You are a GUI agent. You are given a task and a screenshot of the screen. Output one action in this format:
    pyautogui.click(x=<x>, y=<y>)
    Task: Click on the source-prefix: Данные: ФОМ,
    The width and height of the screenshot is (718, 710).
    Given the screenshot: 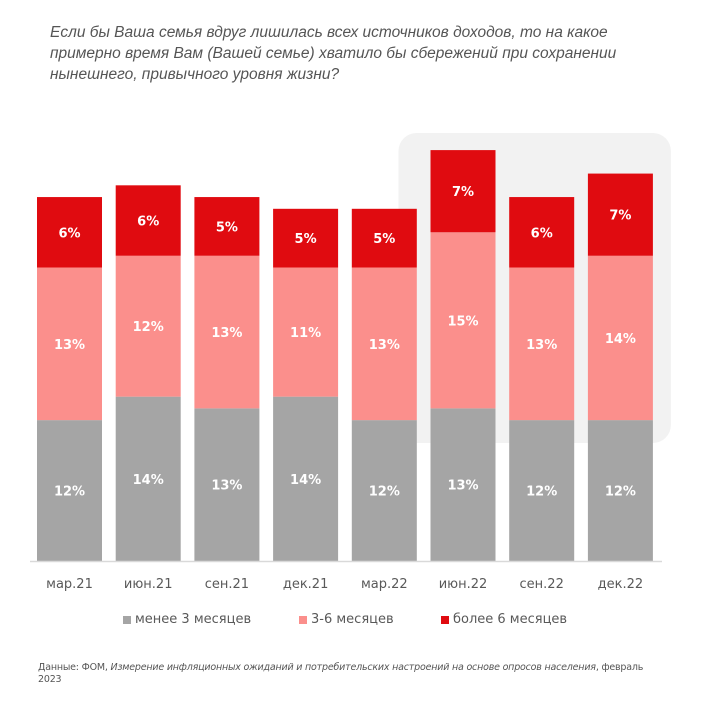 What is the action you would take?
    pyautogui.click(x=74, y=667)
    